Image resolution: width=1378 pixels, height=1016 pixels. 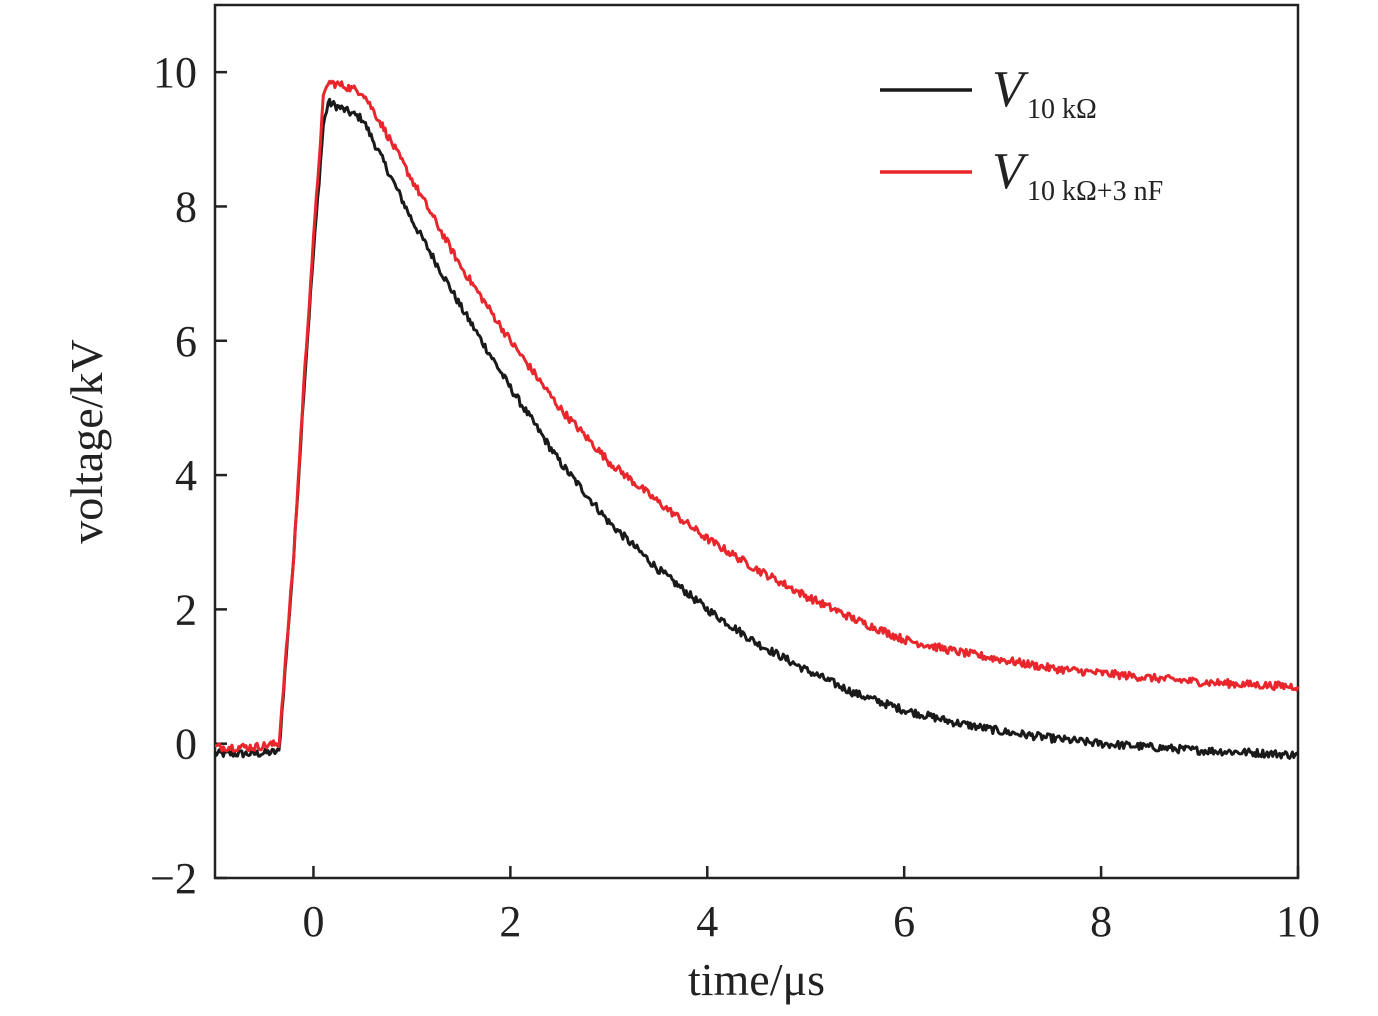 I want to click on legend-sublabel-0: 10 kΩ, so click(x=1062, y=109).